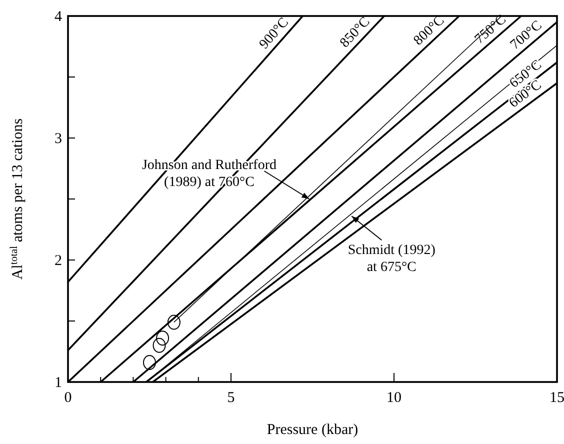 The image size is (564, 444). Describe the element at coordinates (231, 398) in the screenshot. I see `x-tick-label: 5` at that location.